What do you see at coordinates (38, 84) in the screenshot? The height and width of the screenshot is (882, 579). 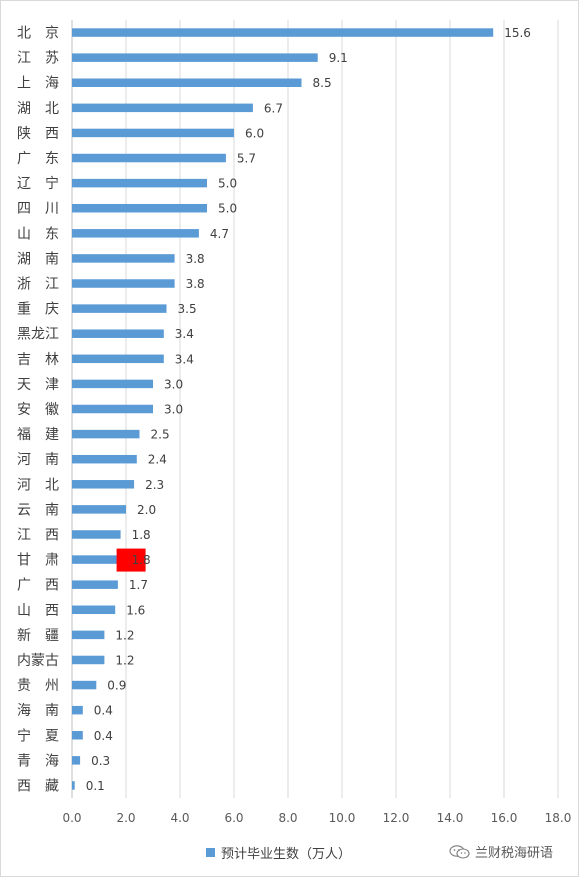 I see `category-label: 上 海` at bounding box center [38, 84].